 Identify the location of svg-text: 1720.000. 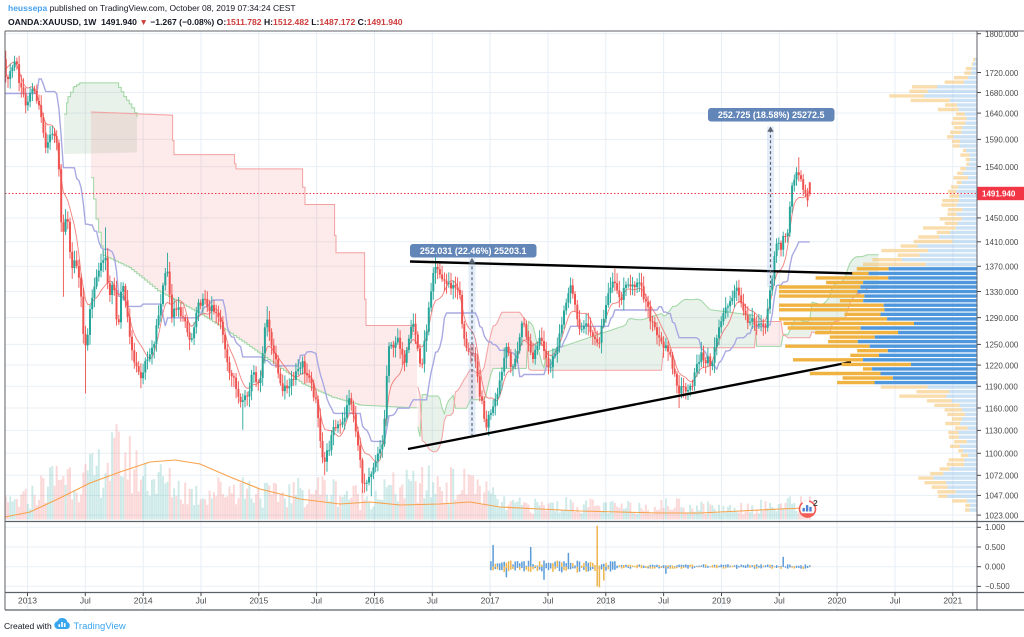
(1002, 73).